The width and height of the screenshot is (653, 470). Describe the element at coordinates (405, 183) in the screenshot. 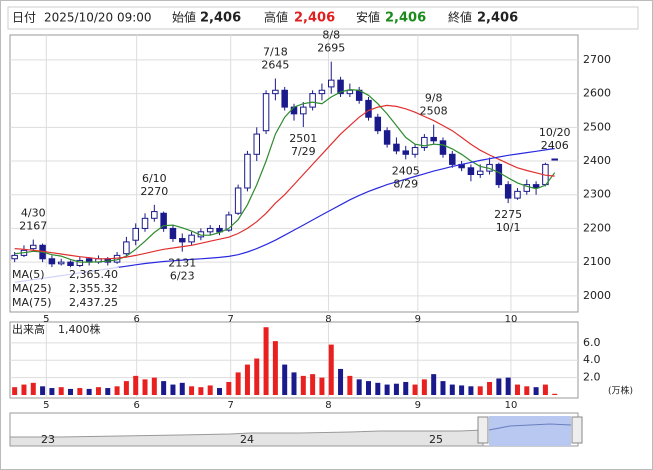

I see `annotation-date: 8/29` at that location.